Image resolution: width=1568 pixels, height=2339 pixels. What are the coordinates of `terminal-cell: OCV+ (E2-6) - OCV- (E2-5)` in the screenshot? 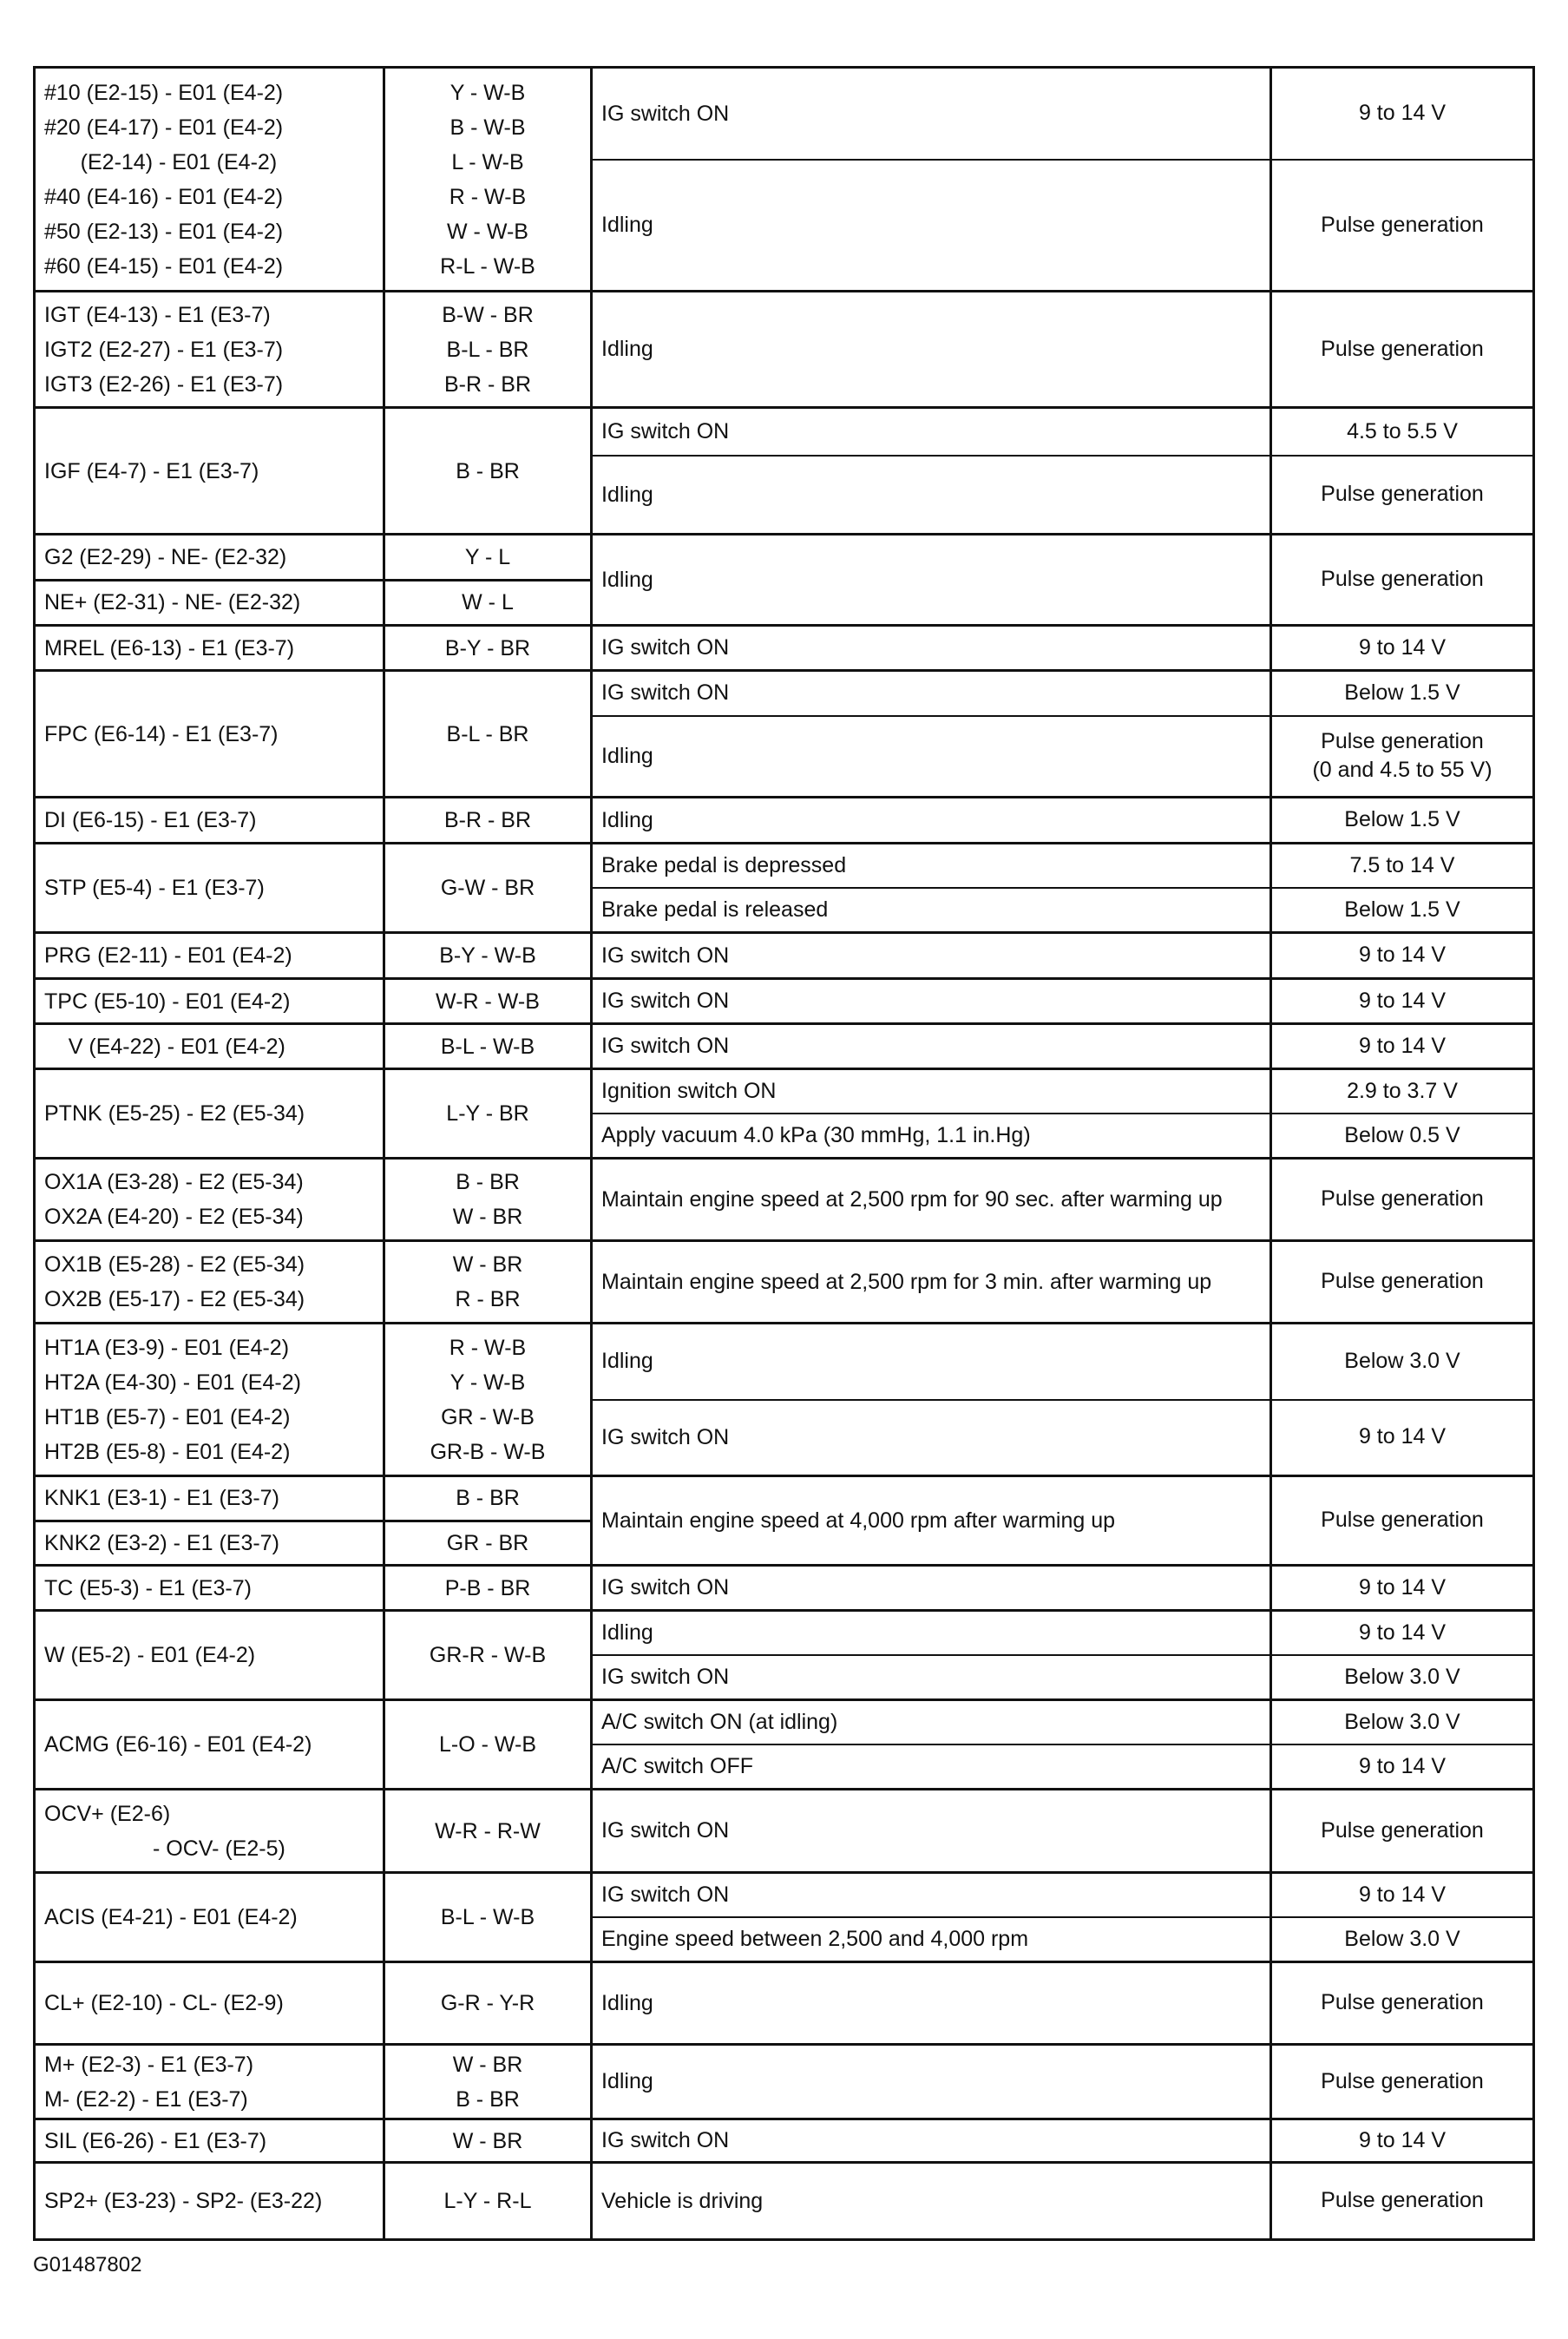 It's located at (210, 1831).